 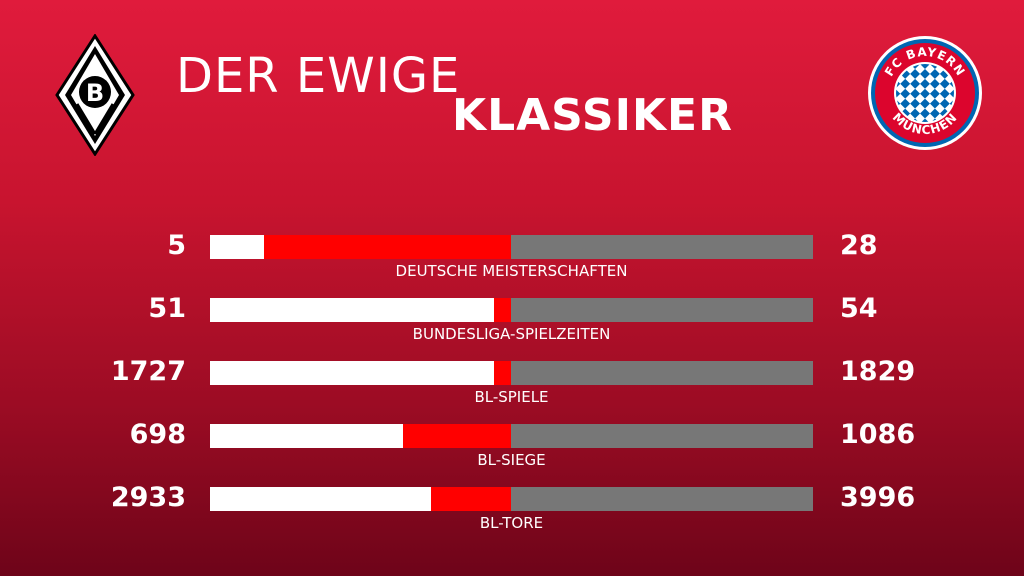 What do you see at coordinates (511, 523) in the screenshot?
I see `category-label: BL-TORE` at bounding box center [511, 523].